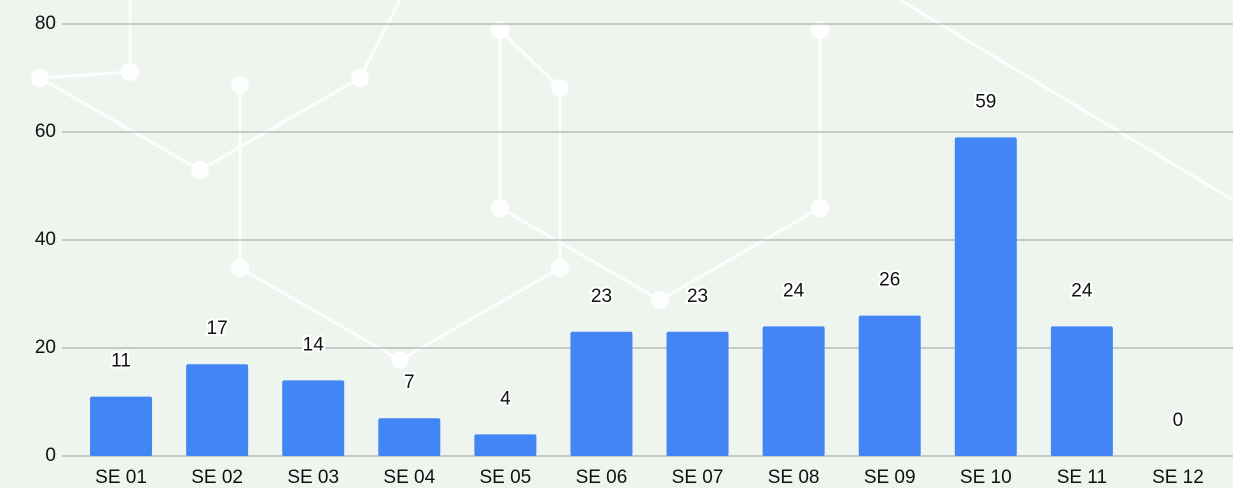 The image size is (1233, 488). What do you see at coordinates (698, 477) in the screenshot?
I see `x-tick-label: SE 07` at bounding box center [698, 477].